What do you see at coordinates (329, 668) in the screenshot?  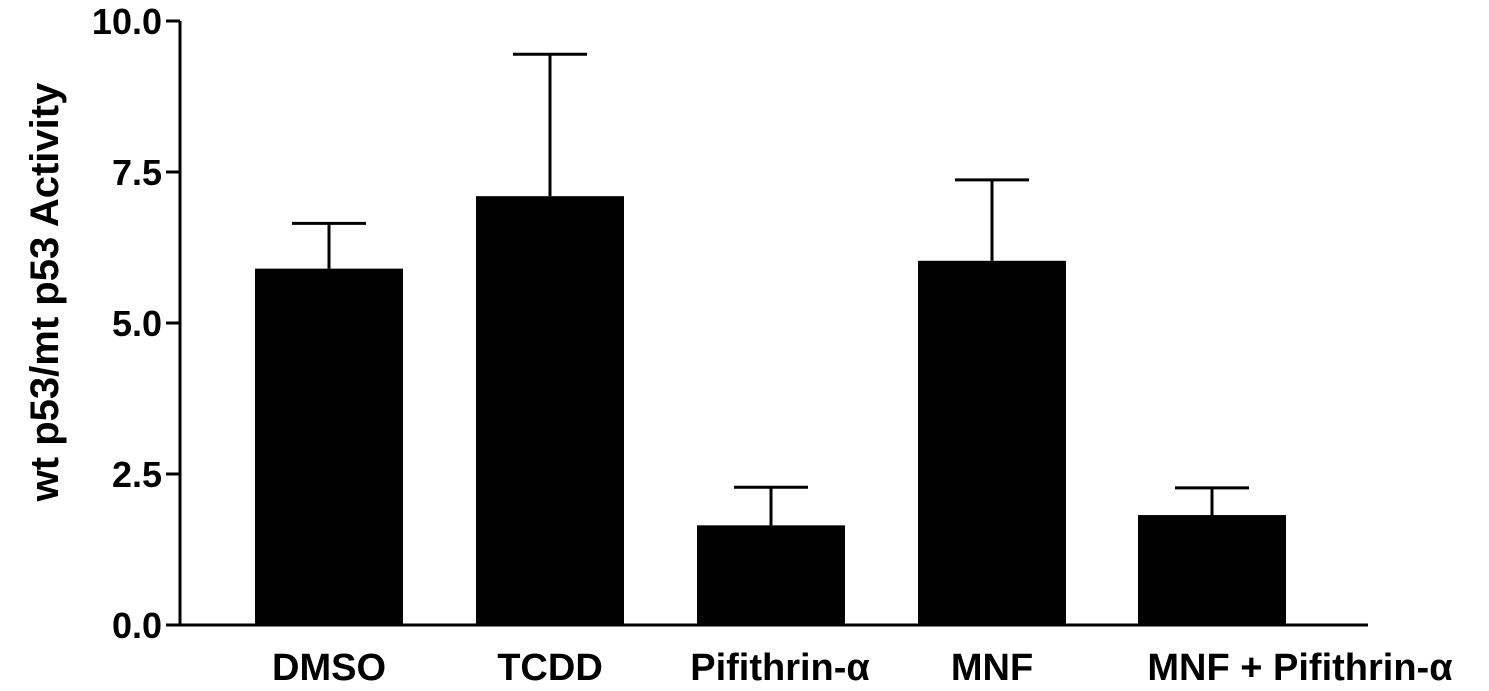 I see `x-category-label: DMSO` at bounding box center [329, 668].